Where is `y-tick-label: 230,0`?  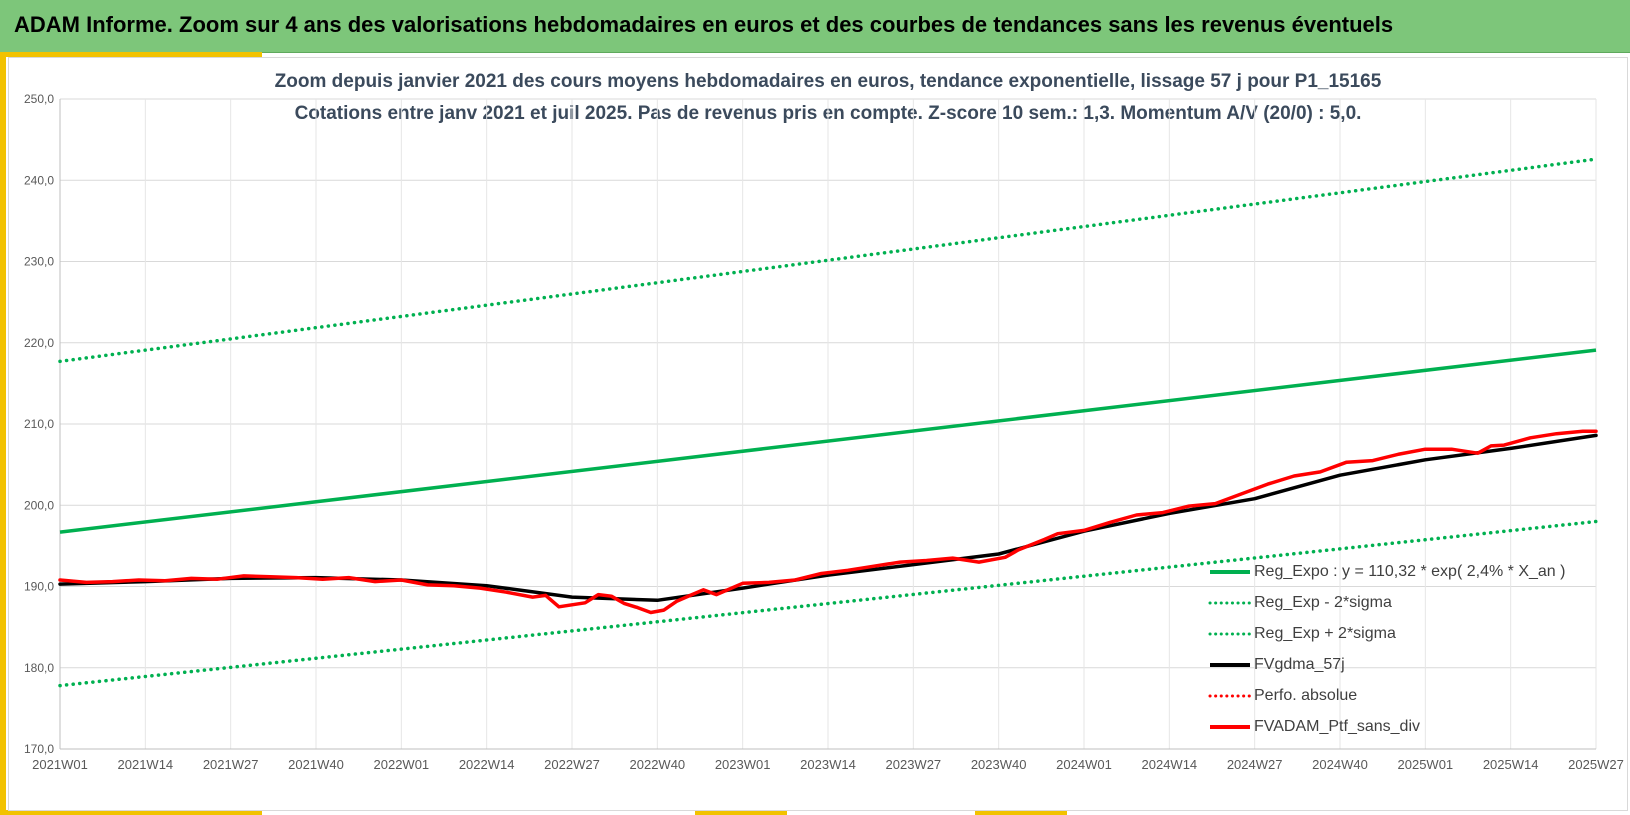
y-tick-label: 230,0 is located at coordinates (39, 262).